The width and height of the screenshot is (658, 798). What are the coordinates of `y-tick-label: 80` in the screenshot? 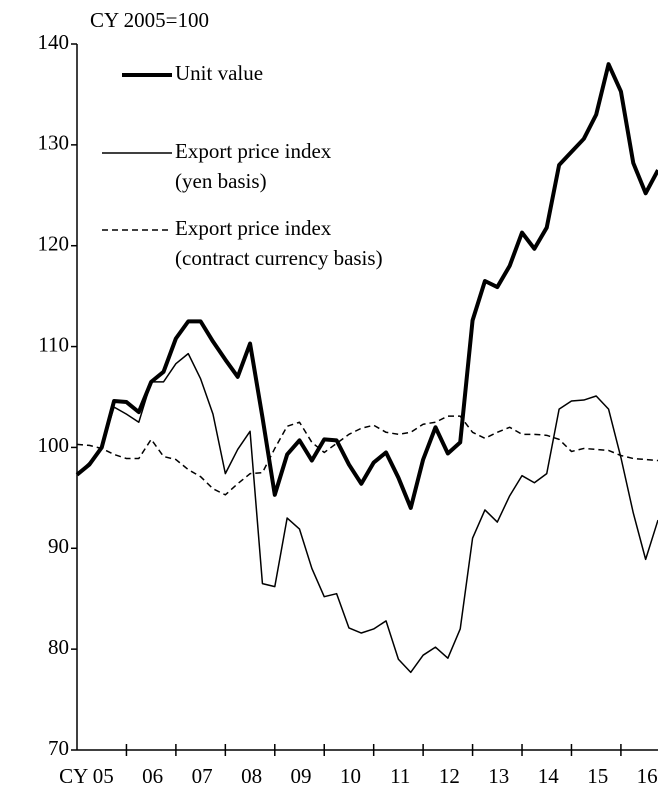 It's located at (58, 647).